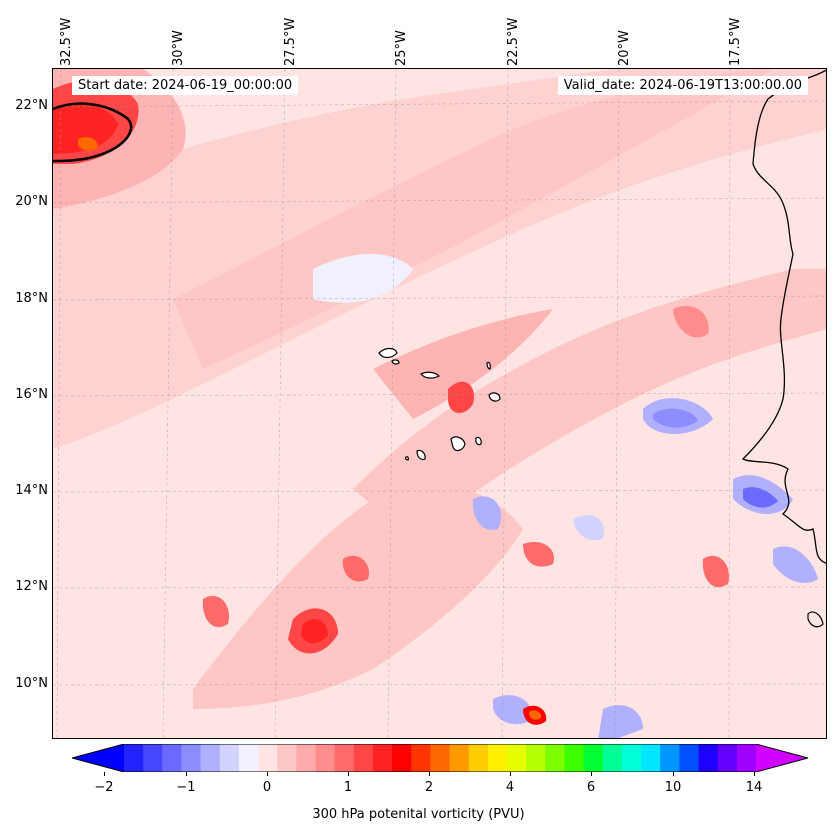 This screenshot has height=836, width=837. Describe the element at coordinates (31, 683) in the screenshot. I see `lat-label-10n: 10°N` at that location.